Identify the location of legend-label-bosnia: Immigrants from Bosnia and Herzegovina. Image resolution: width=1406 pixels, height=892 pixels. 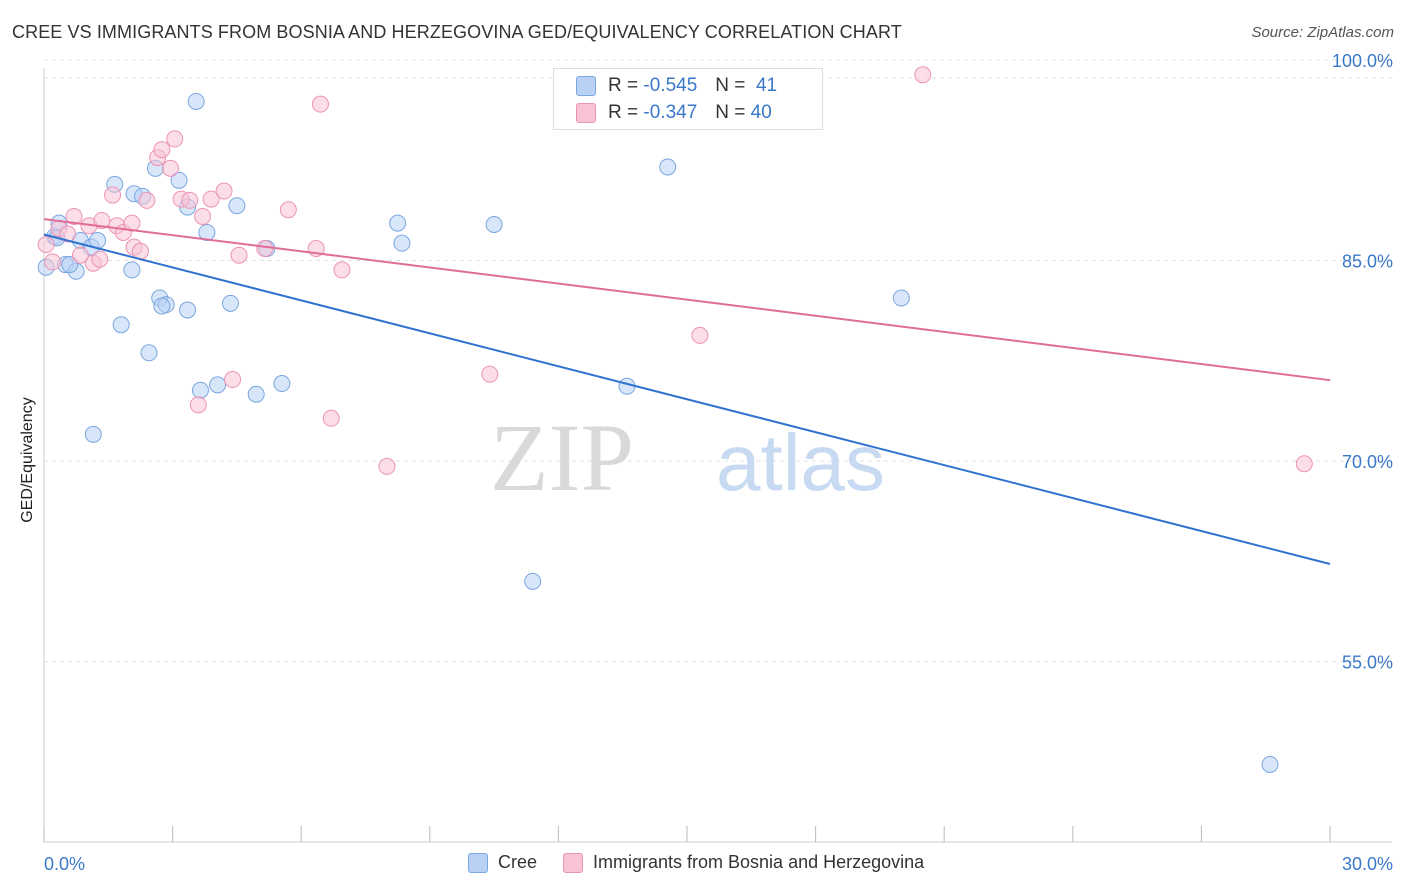
(759, 862).